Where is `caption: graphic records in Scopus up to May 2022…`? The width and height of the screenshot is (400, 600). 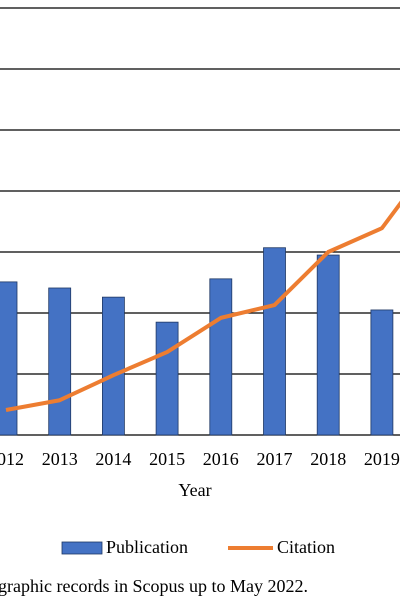
caption: graphic records in Scopus up to May 2022… is located at coordinates (154, 586).